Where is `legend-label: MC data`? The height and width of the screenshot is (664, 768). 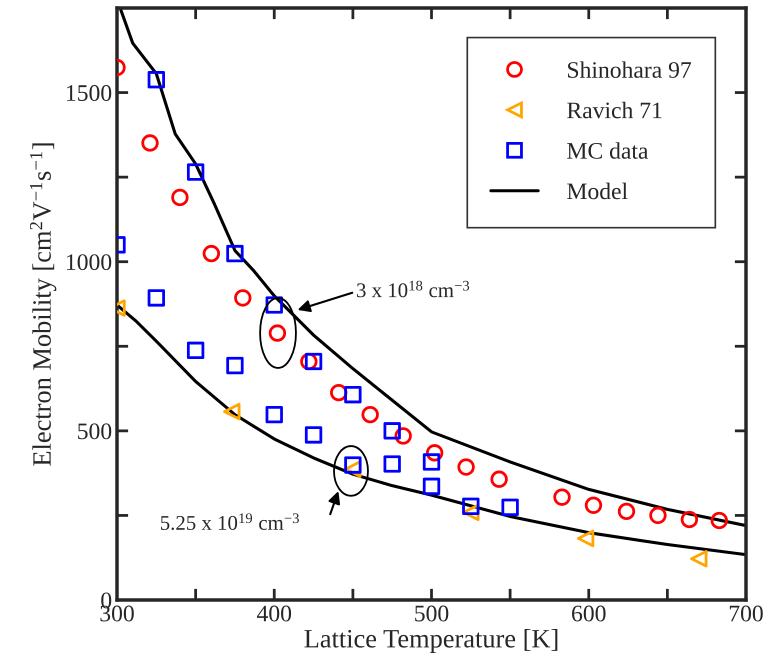
legend-label: MC data is located at coordinates (607, 150).